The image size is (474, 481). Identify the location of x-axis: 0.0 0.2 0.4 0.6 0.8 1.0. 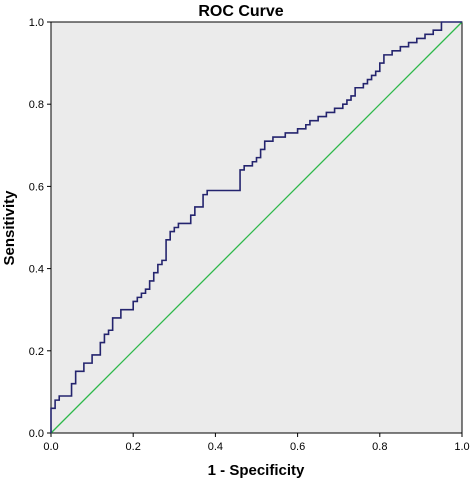
(256, 443).